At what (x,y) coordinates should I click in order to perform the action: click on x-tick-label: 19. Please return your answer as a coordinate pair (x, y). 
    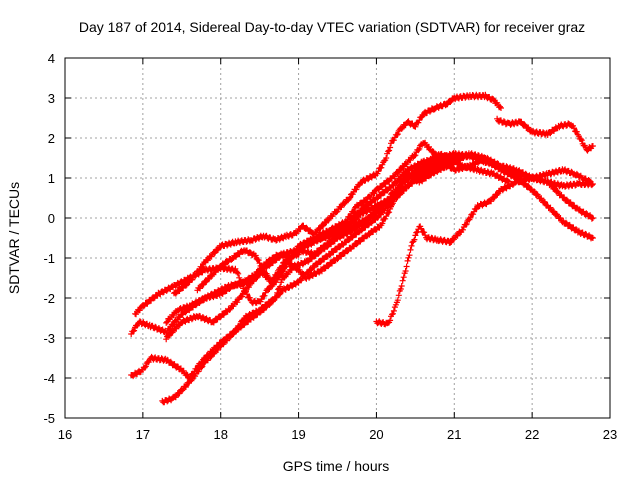
    Looking at the image, I should click on (298, 434).